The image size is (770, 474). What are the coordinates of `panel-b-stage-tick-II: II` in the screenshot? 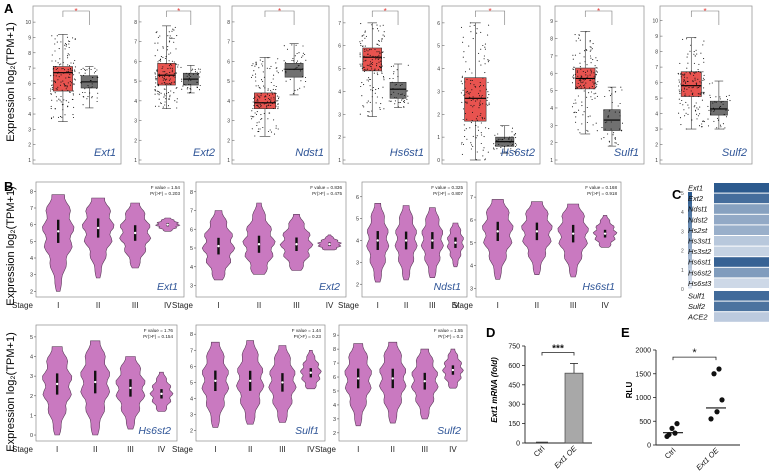 It's located at (406, 305).